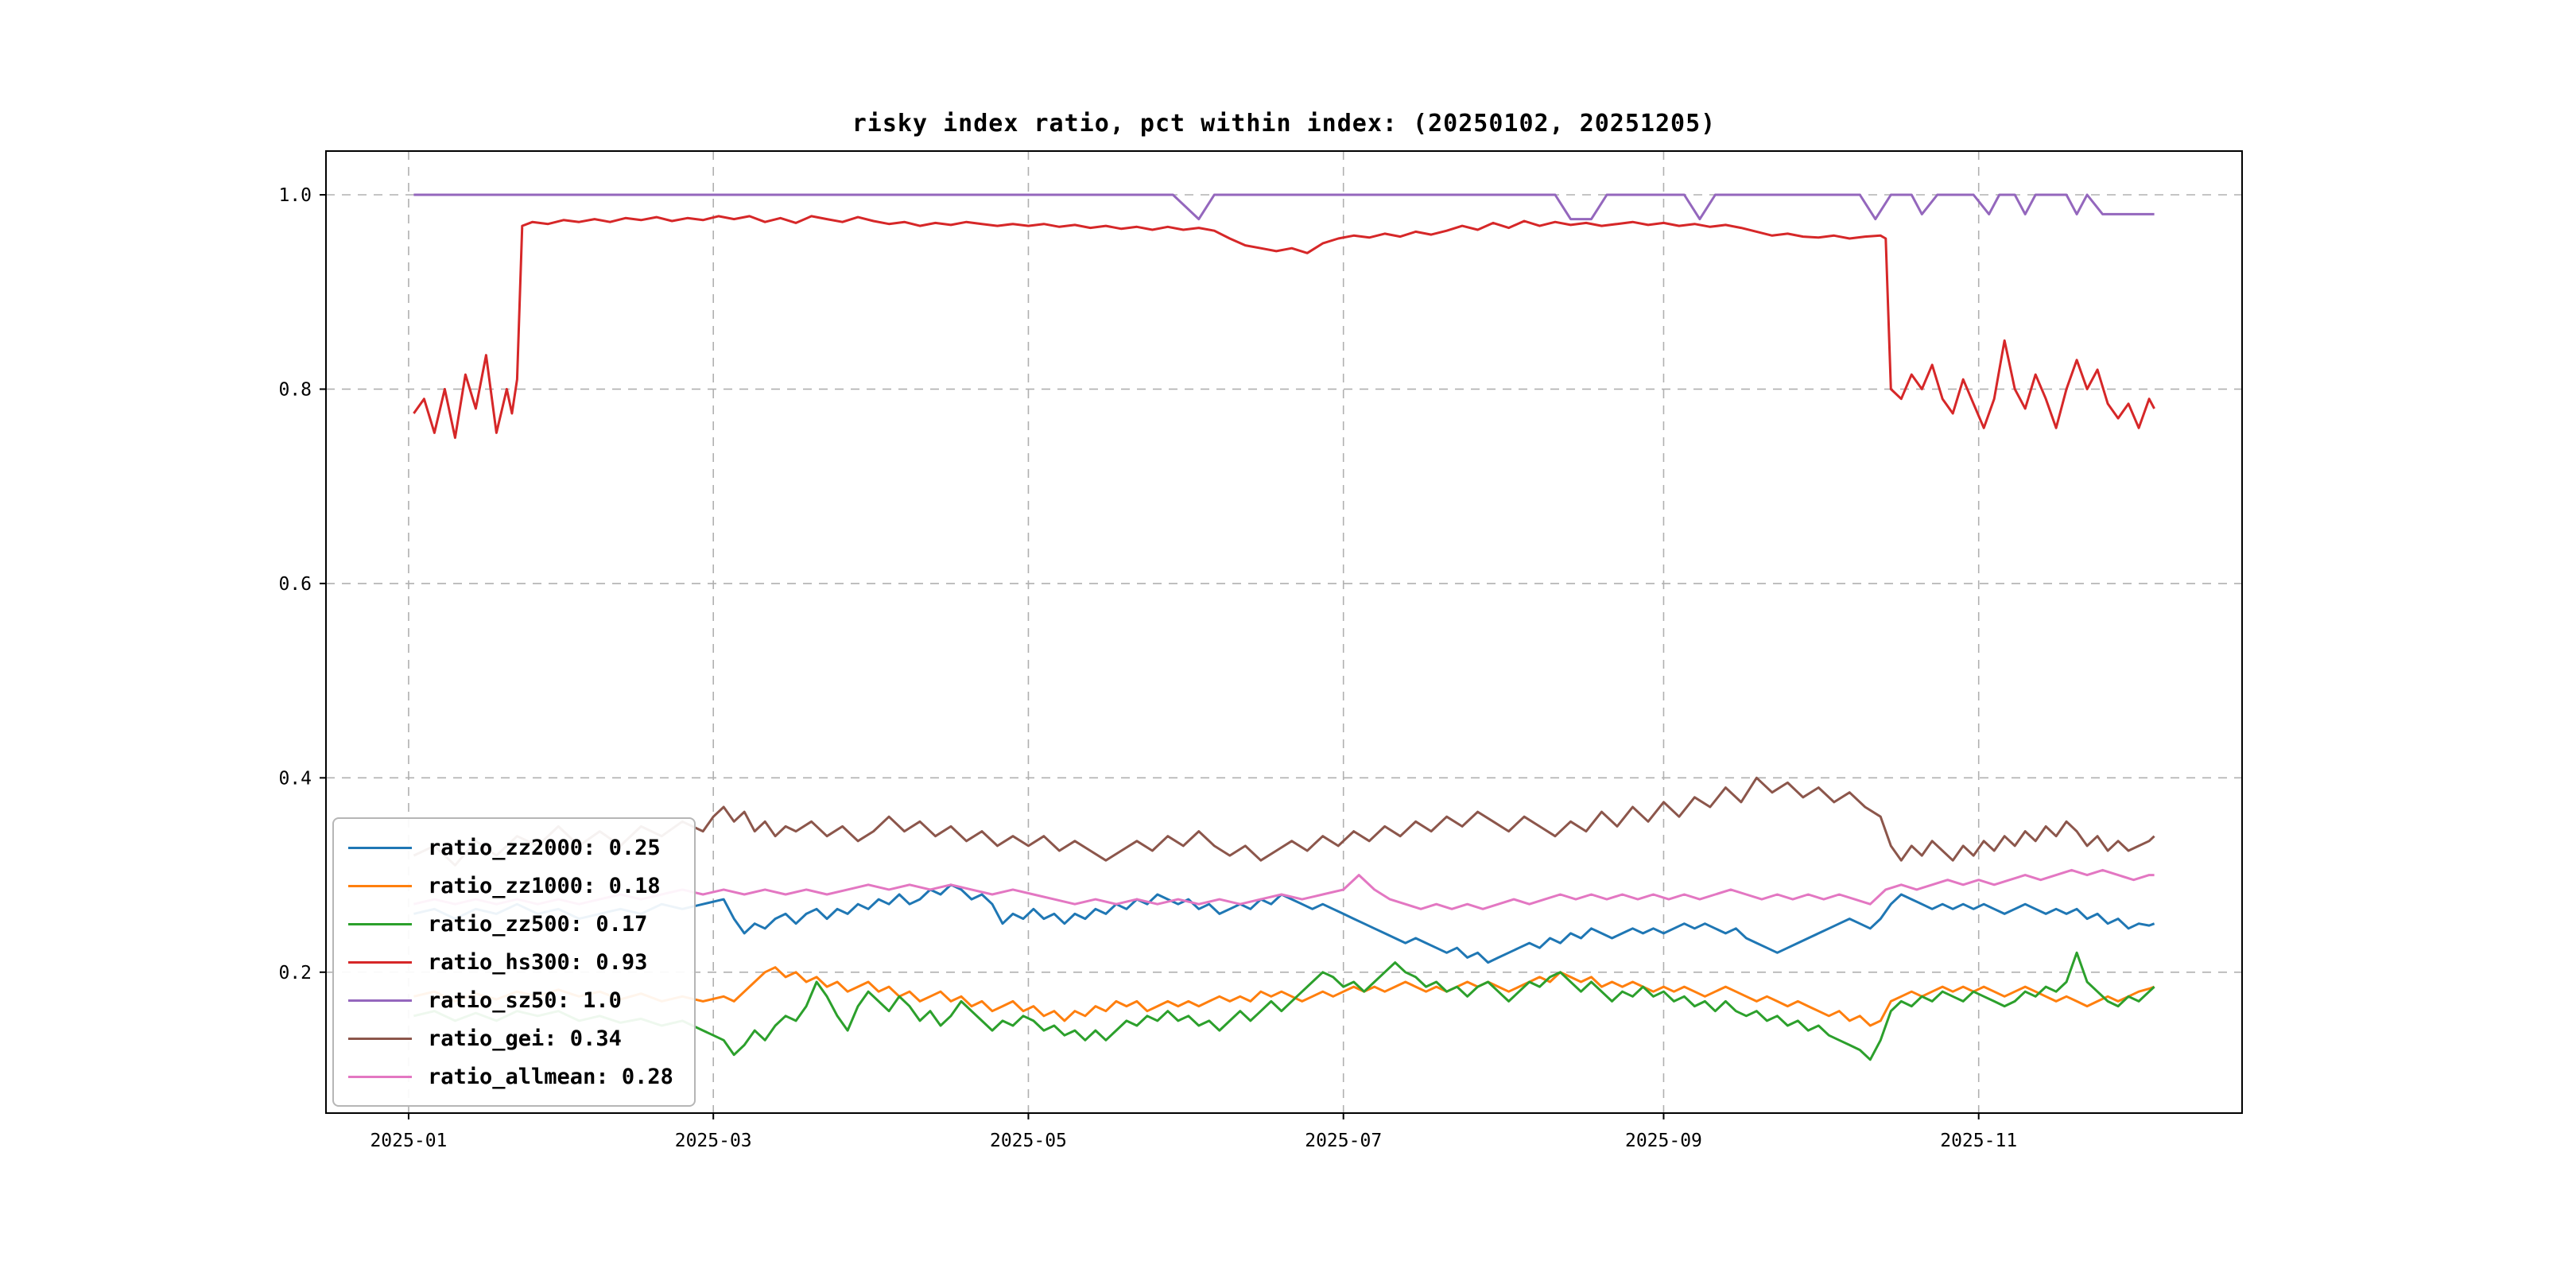  I want to click on legend-item: ratio_zz1000: 0.18, so click(511, 886).